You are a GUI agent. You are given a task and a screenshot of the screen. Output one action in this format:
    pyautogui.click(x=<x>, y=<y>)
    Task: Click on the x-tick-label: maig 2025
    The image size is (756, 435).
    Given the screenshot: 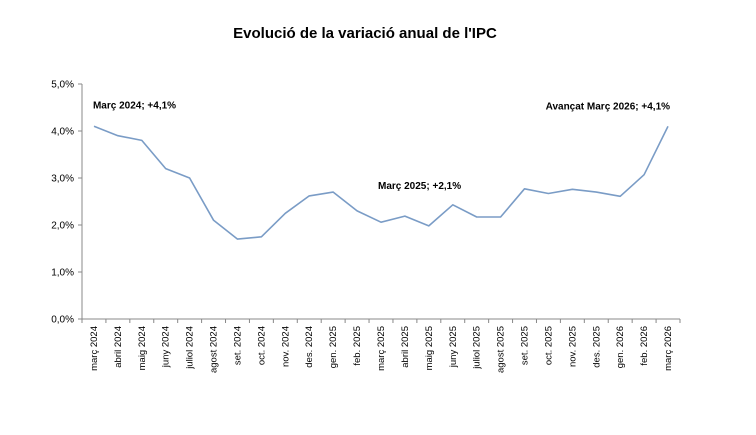 What is the action you would take?
    pyautogui.click(x=429, y=348)
    